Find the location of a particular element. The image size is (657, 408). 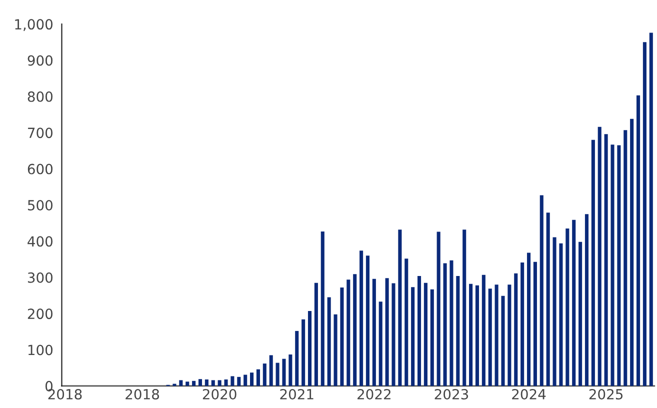

y-tick-label: 300 is located at coordinates (40, 277).